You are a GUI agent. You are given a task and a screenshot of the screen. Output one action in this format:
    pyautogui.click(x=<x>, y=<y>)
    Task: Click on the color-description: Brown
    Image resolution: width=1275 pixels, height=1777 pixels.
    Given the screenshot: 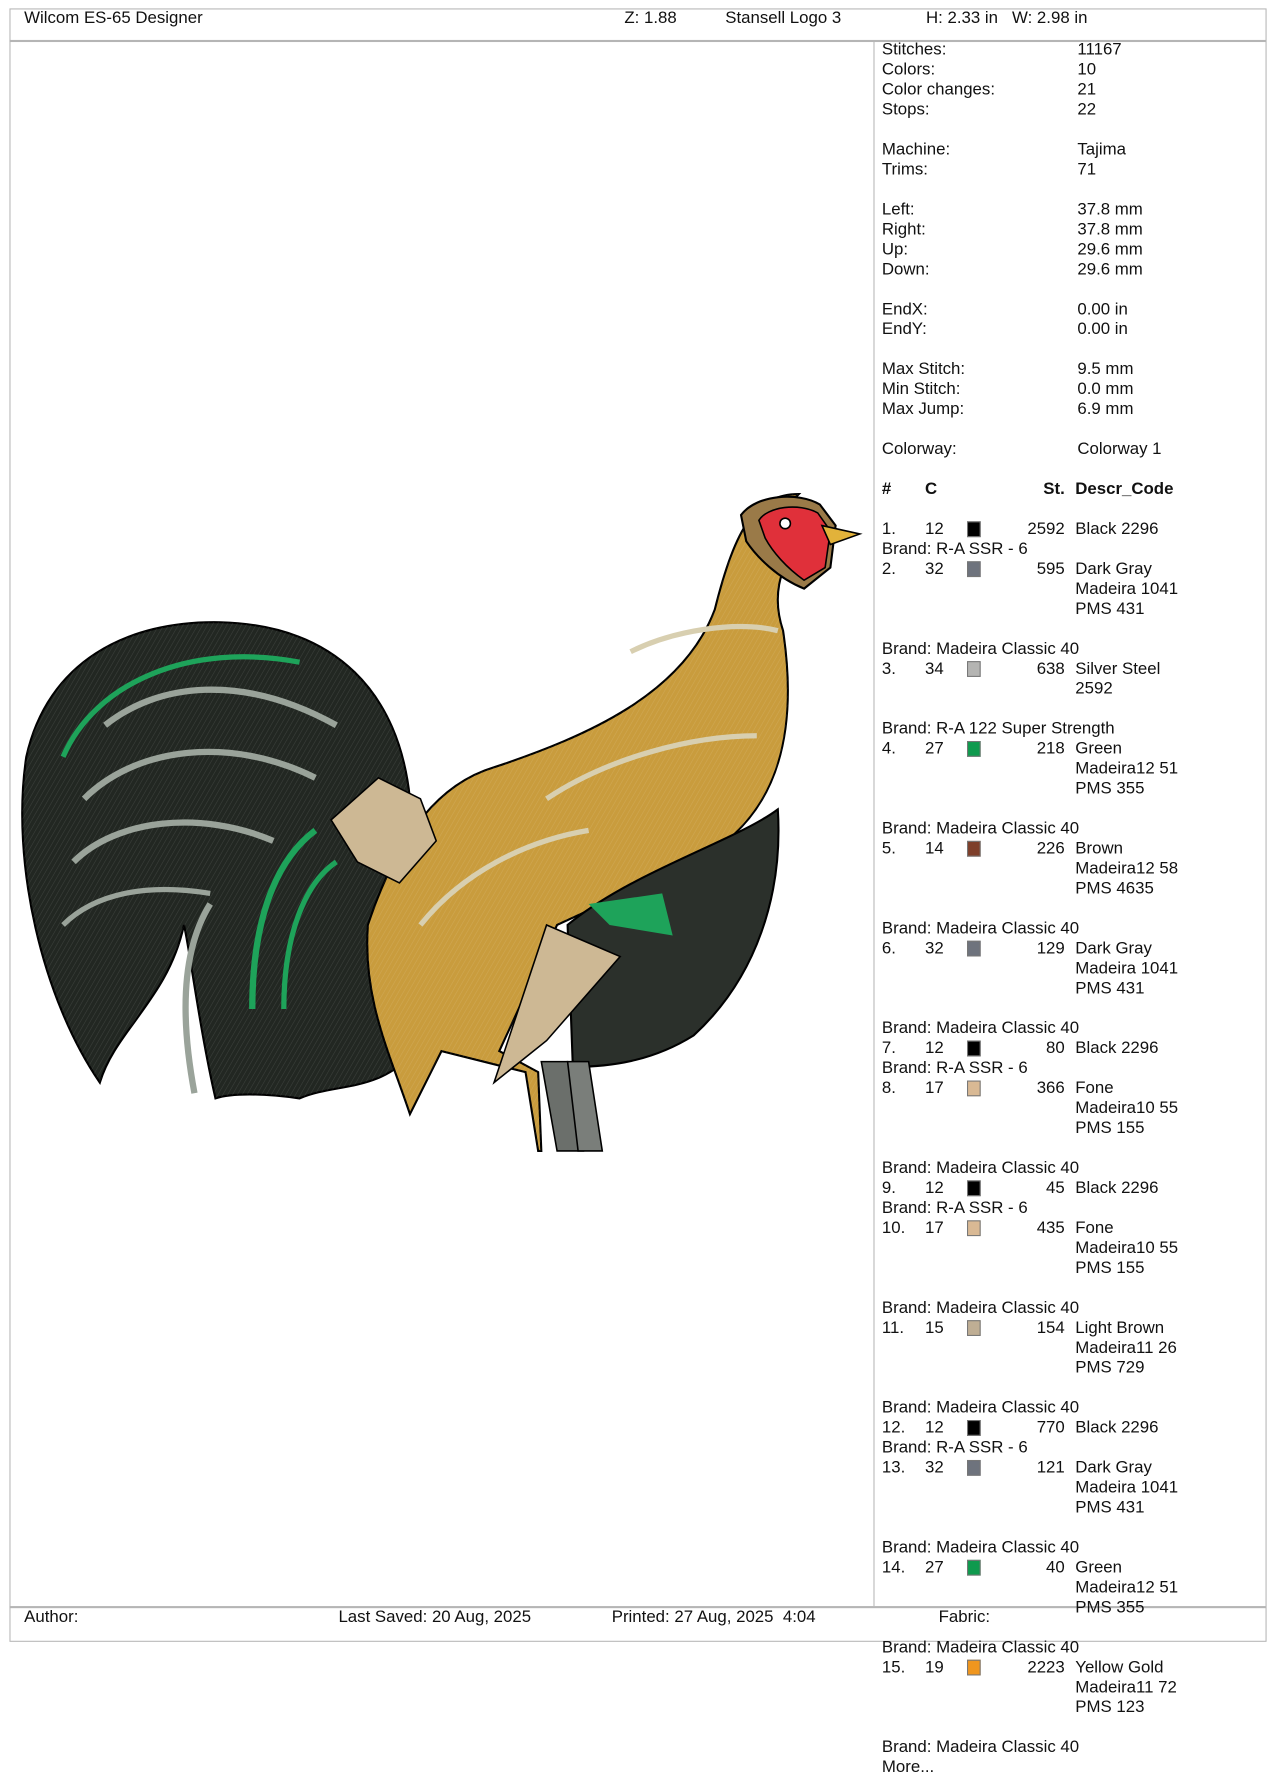 What is the action you would take?
    pyautogui.click(x=1099, y=848)
    